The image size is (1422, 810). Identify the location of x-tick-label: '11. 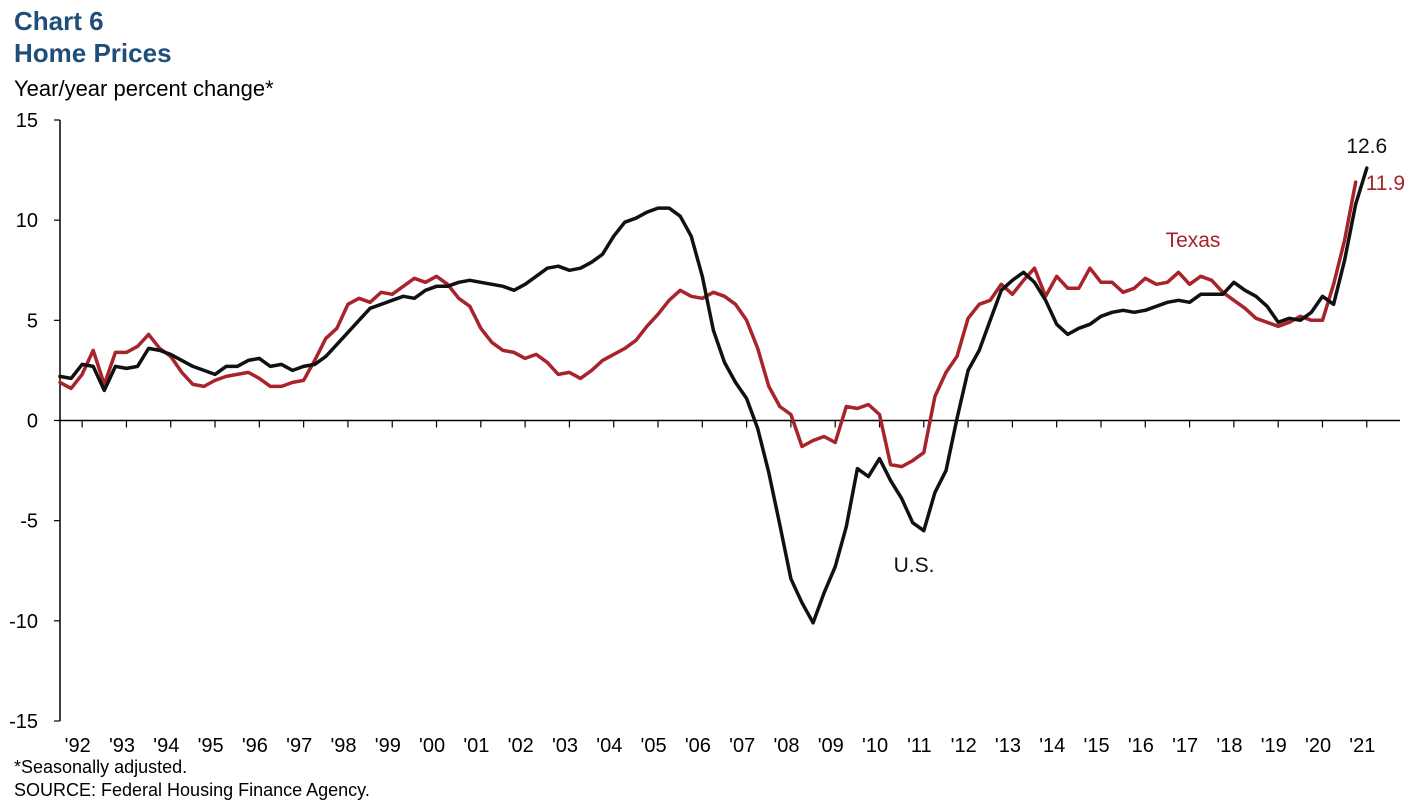
(919, 745).